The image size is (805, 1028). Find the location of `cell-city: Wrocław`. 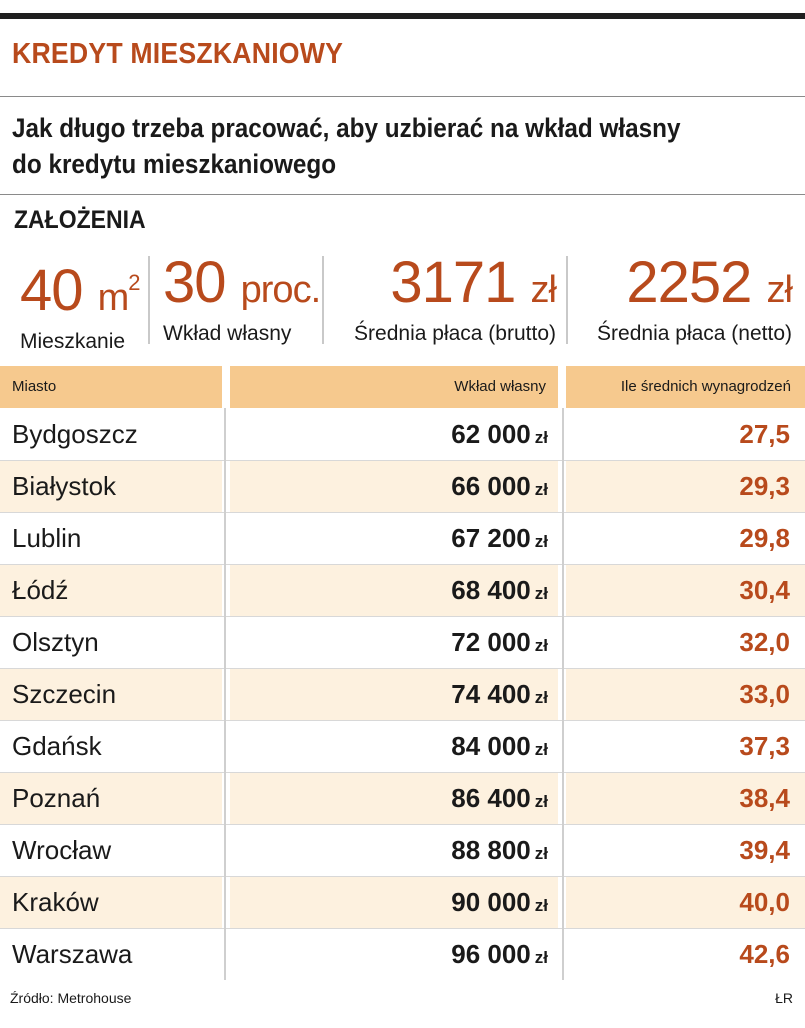

cell-city: Wrocław is located at coordinates (62, 850).